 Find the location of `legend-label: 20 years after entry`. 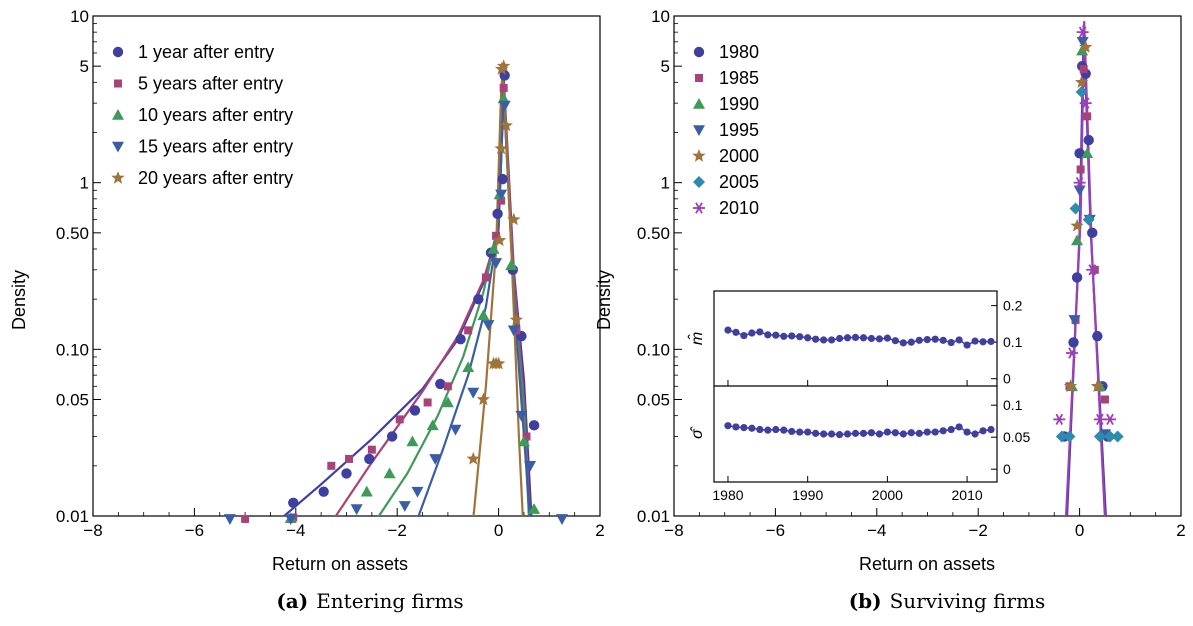

legend-label: 20 years after entry is located at coordinates (215, 178).